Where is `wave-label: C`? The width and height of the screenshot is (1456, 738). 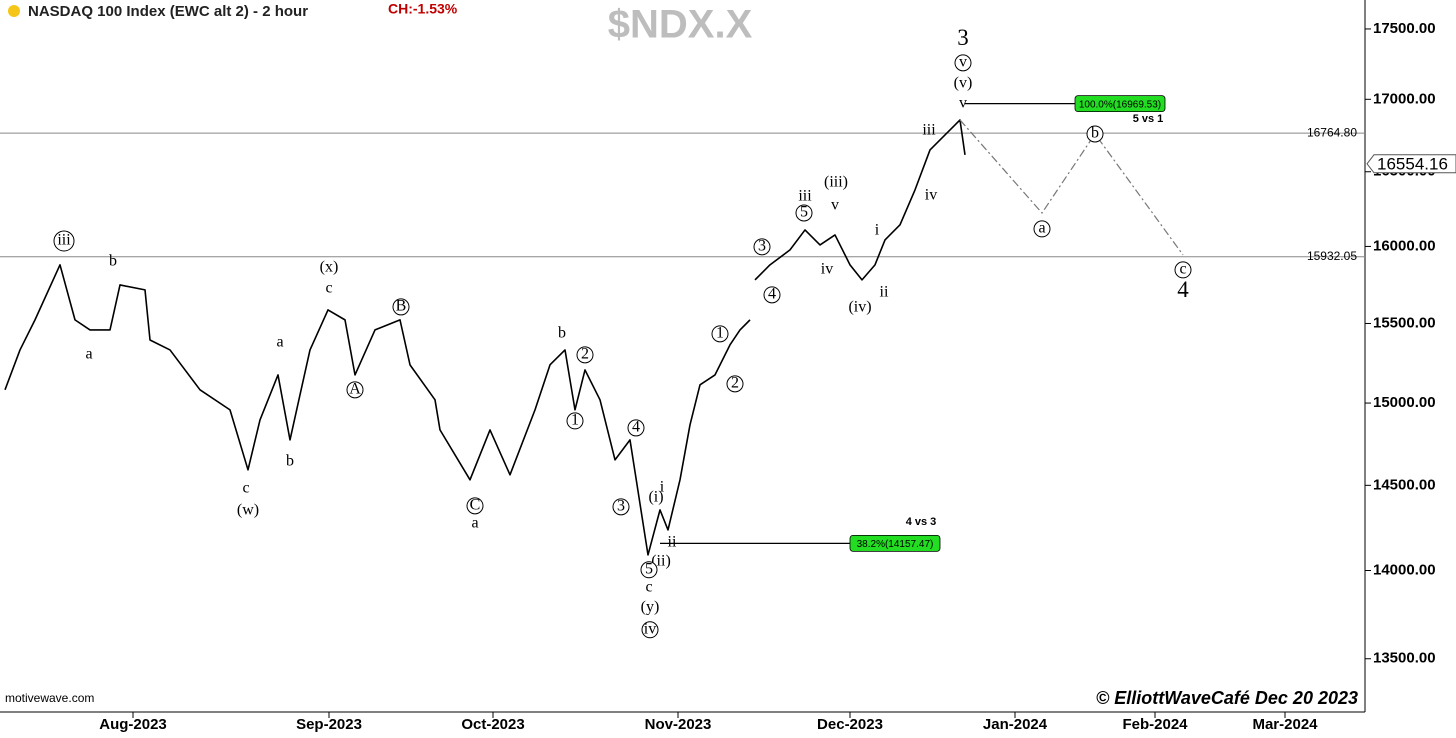 wave-label: C is located at coordinates (475, 505).